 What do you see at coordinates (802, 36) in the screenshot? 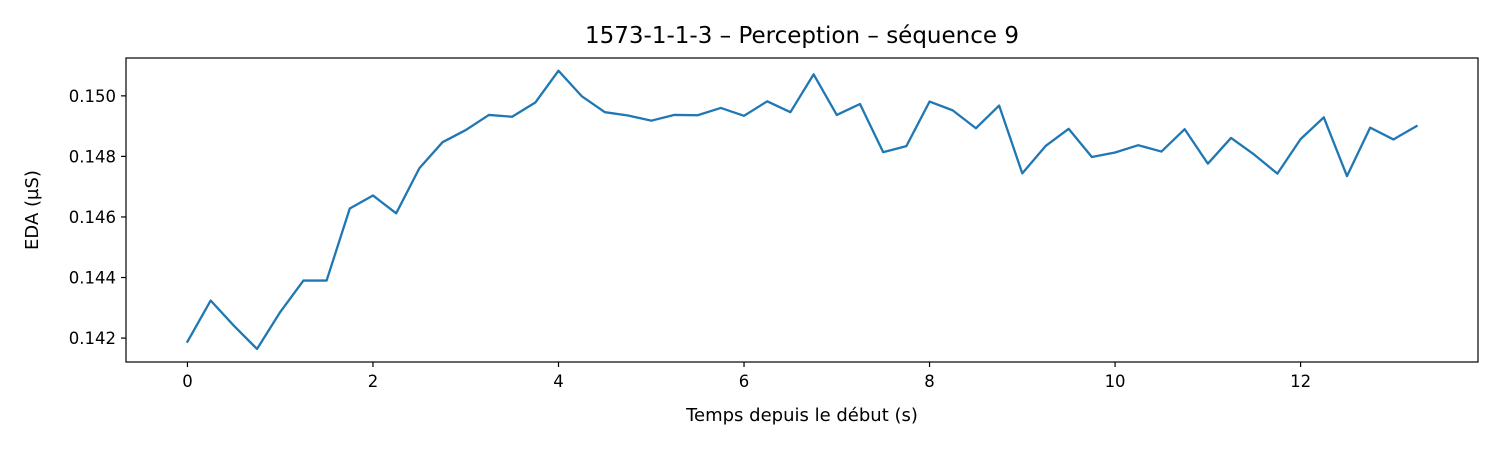
I see `chart-title: 1573-1-1-3 – Perception – séquence 9` at bounding box center [802, 36].